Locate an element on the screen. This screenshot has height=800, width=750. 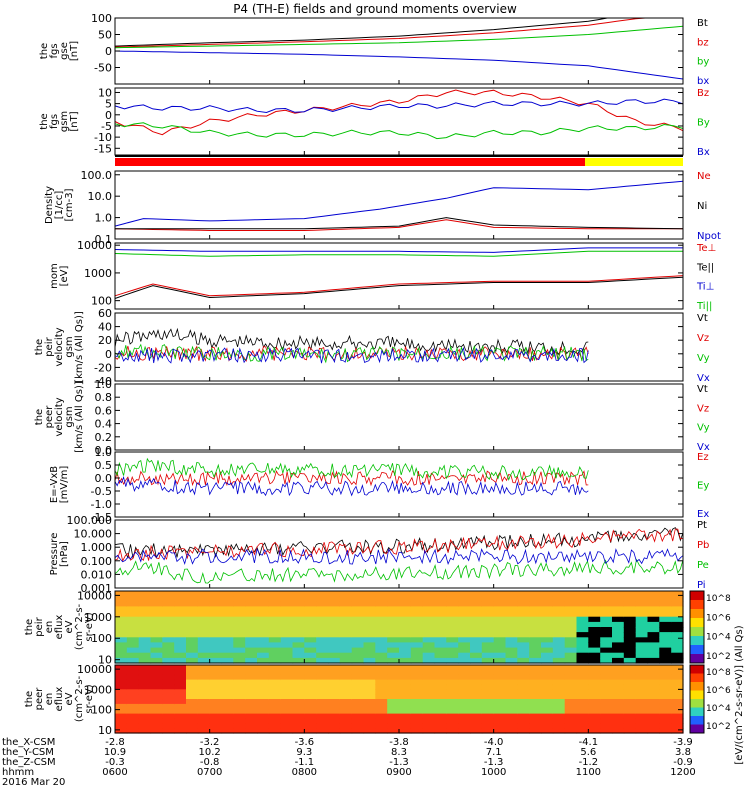
legend-entry: Ey is located at coordinates (703, 486).